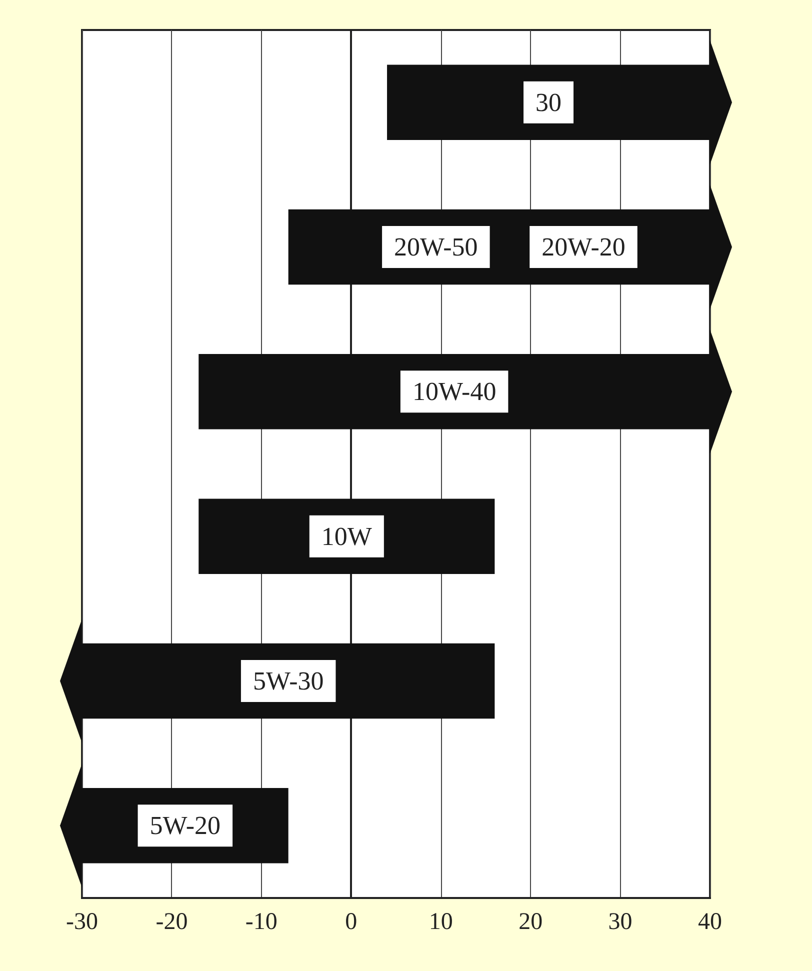 The image size is (812, 971). What do you see at coordinates (620, 922) in the screenshot?
I see `x-tick-label: 30` at bounding box center [620, 922].